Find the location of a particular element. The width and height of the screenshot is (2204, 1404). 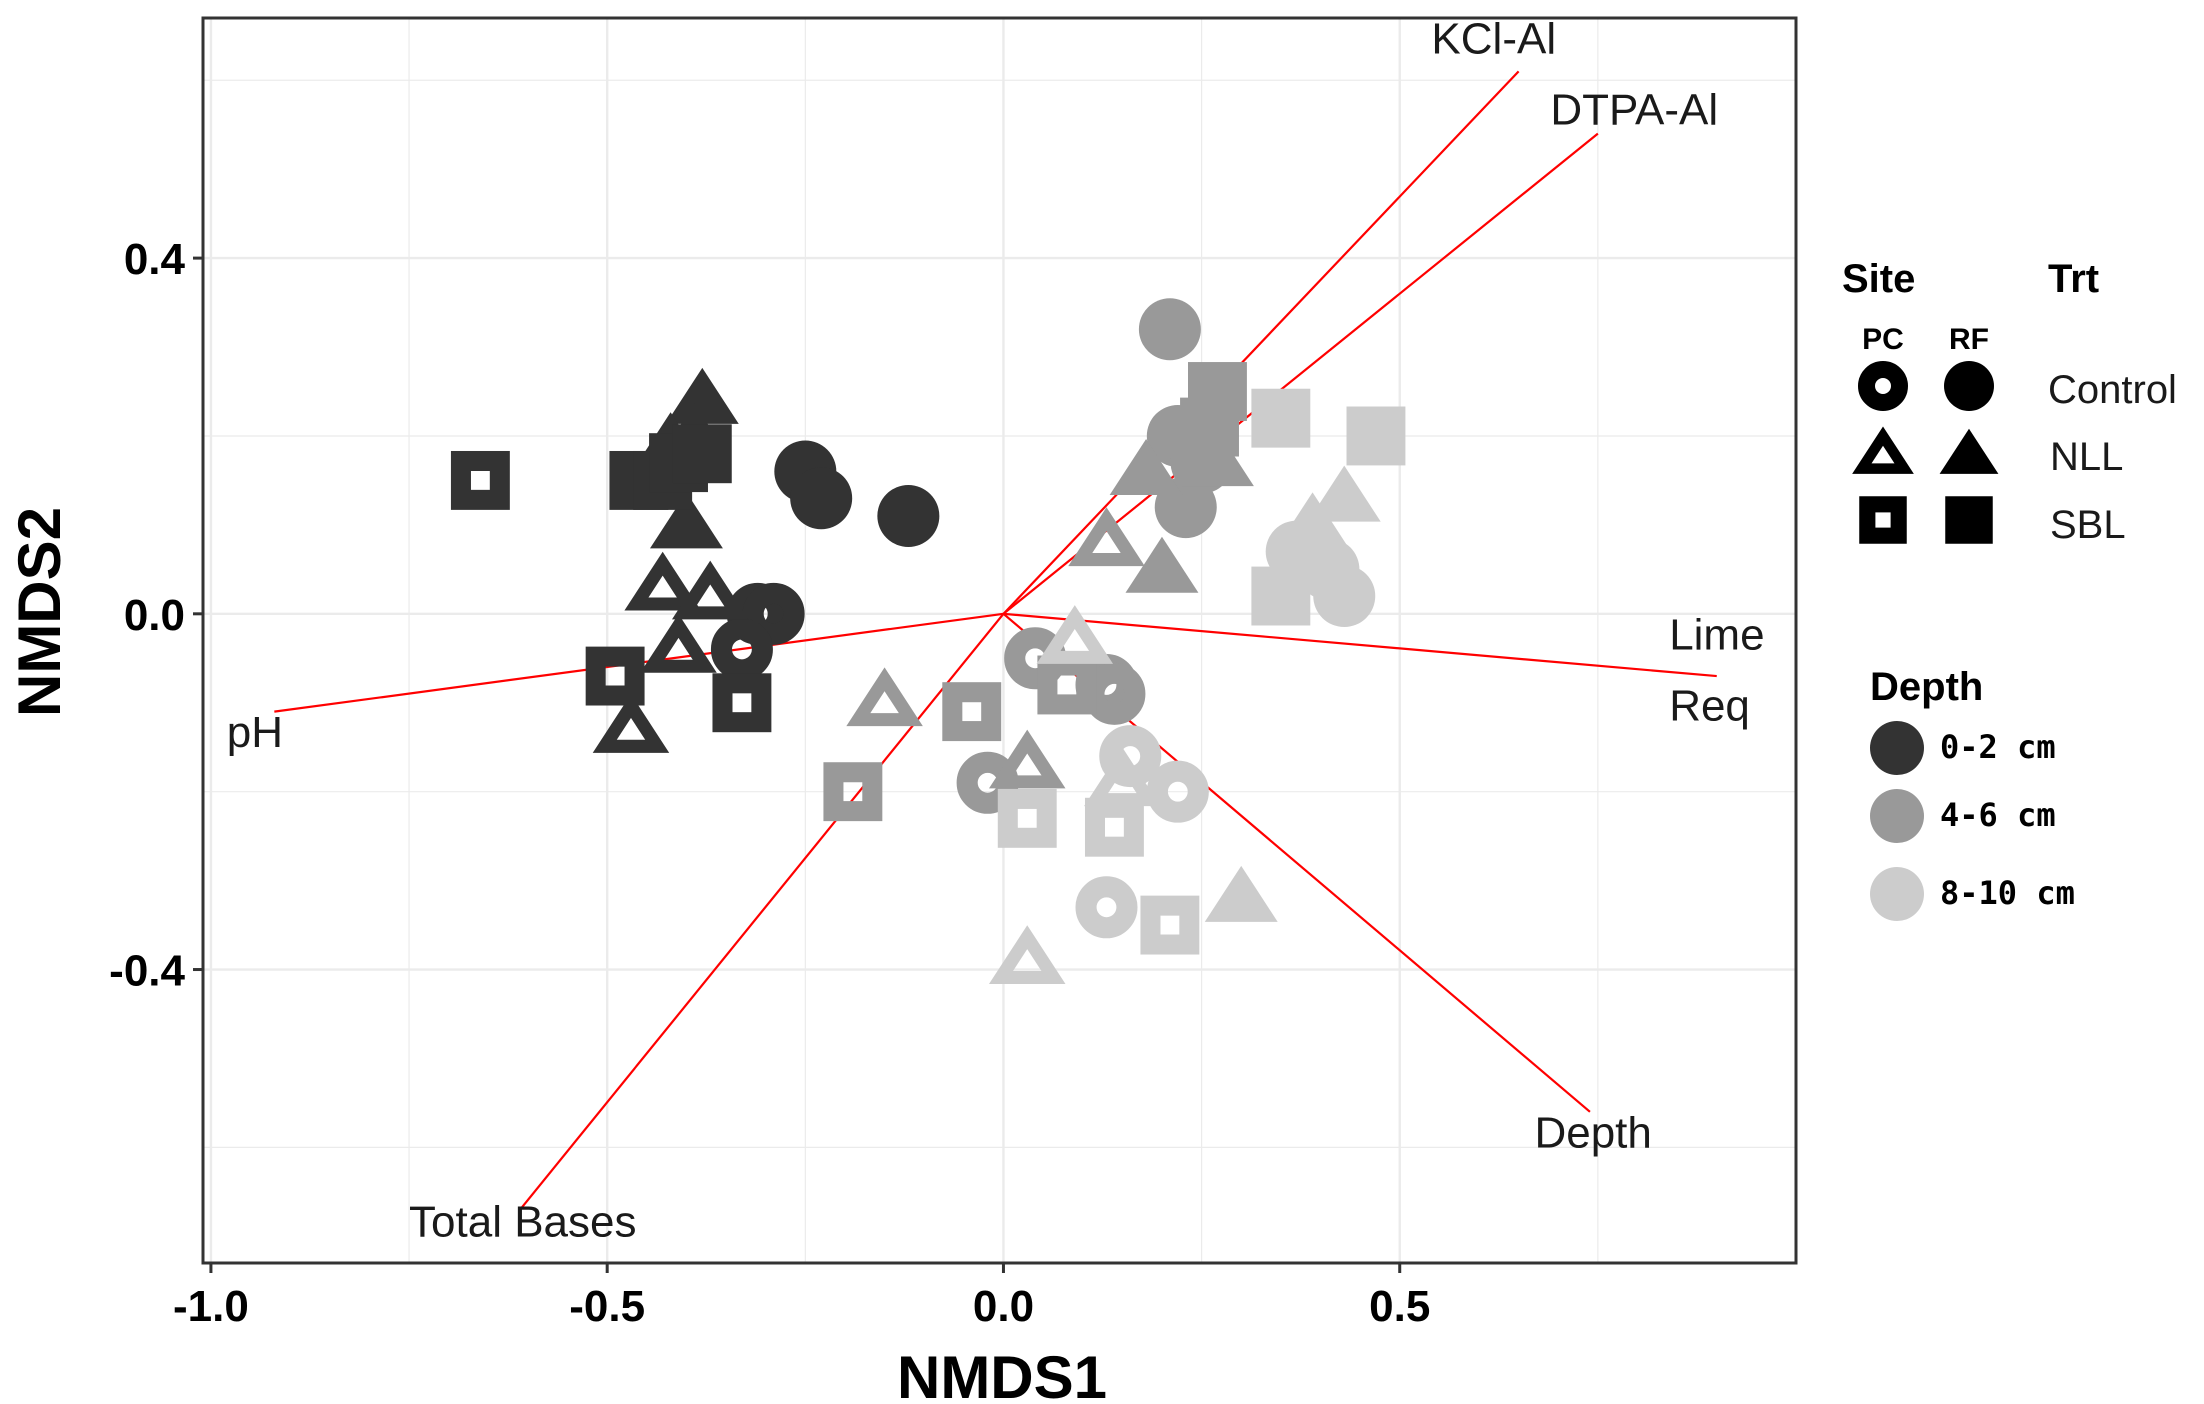

x-tick-label: 0.0 is located at coordinates (1003, 1306).